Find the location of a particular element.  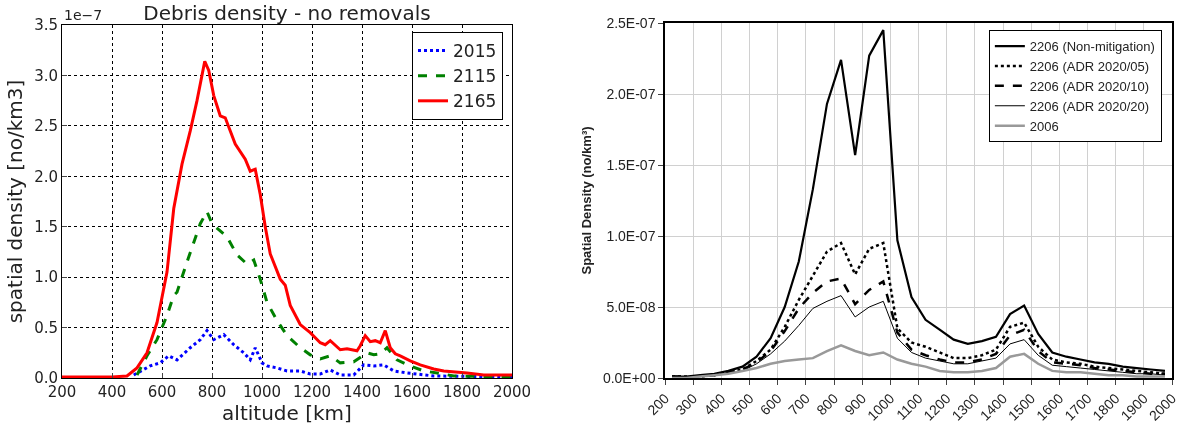

x-tick-label: 700 is located at coordinates (799, 404).